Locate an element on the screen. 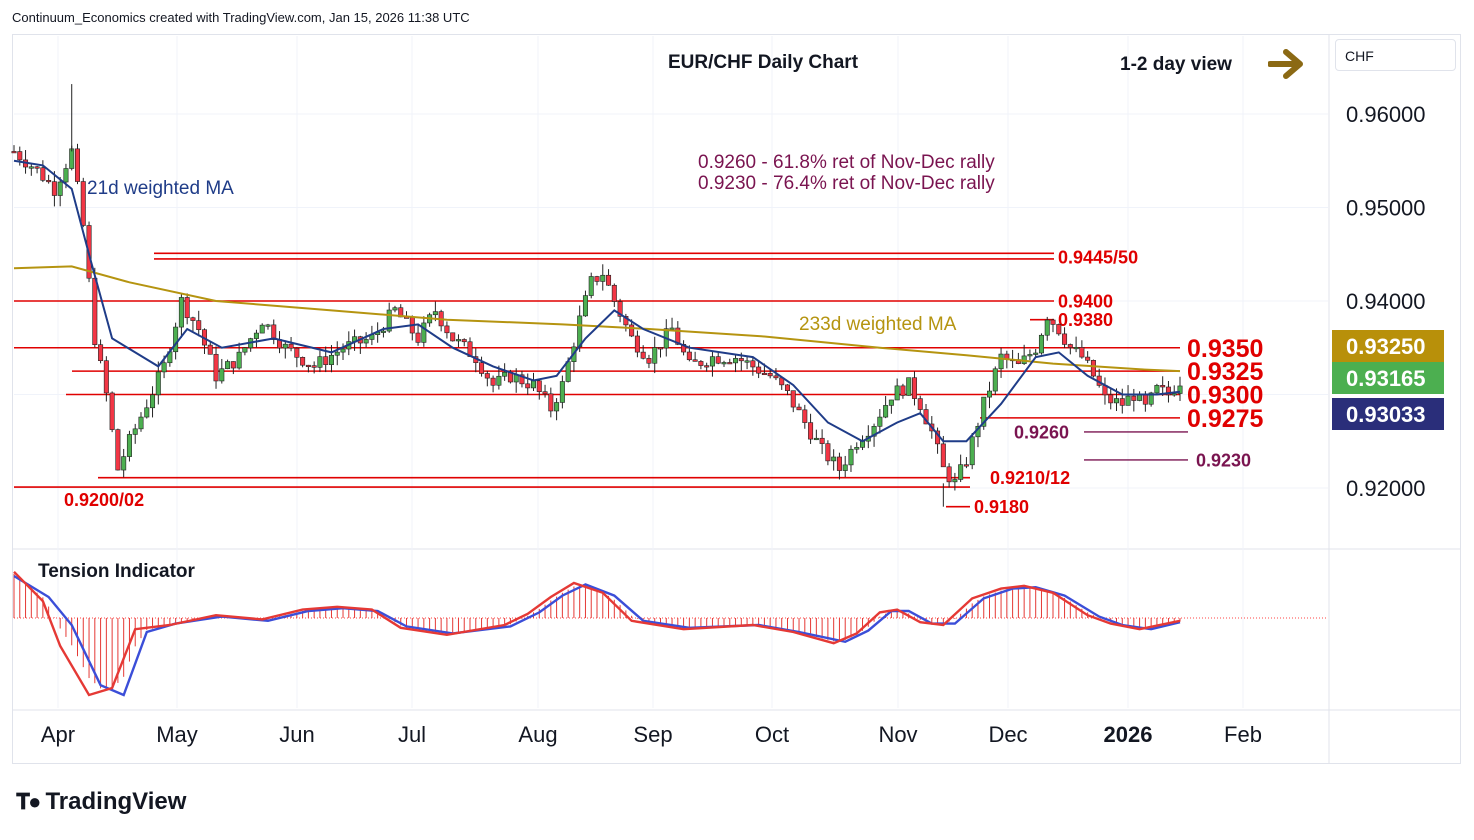  y-tick-label: 0.96000 is located at coordinates (1386, 114).